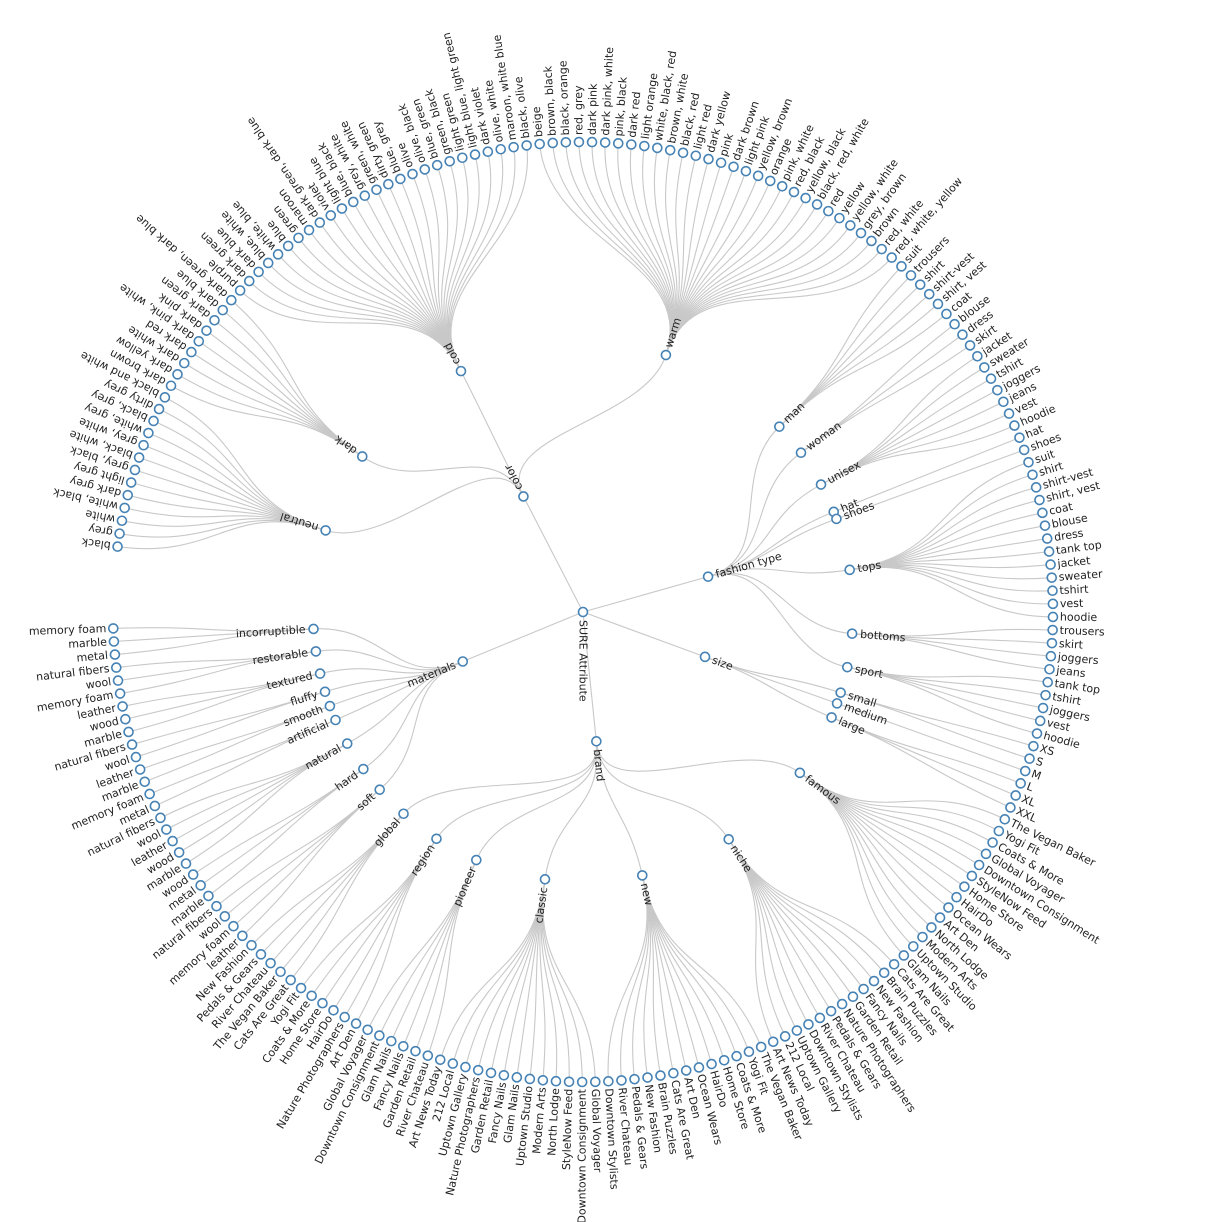 This screenshot has height=1222, width=1215. What do you see at coordinates (425, 855) in the screenshot?
I see `node-region: region` at bounding box center [425, 855].